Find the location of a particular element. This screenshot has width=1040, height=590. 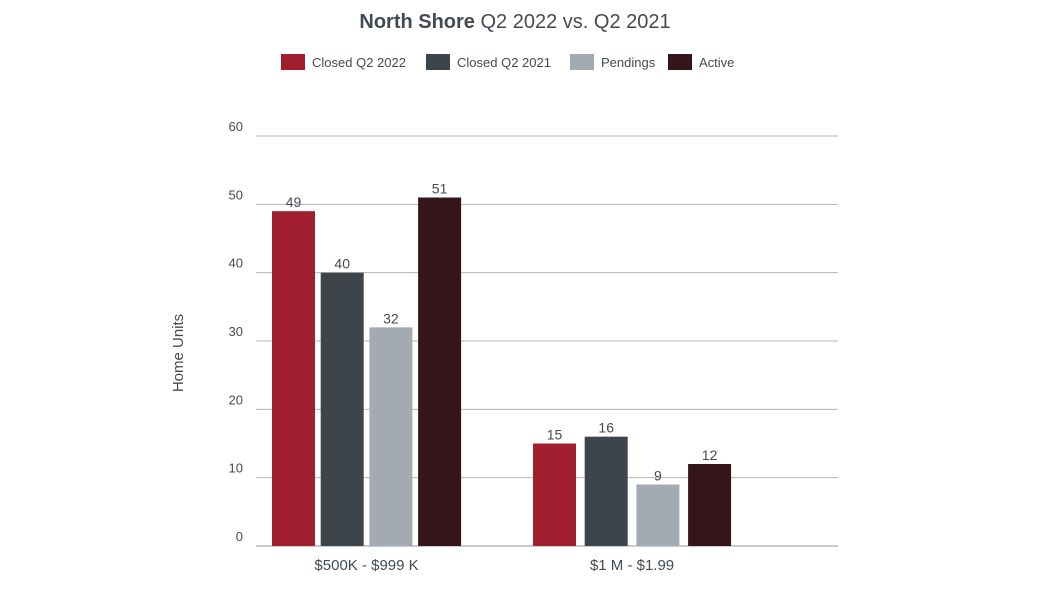

chart-title: North Shore Q2 2022 vs. Q2 2021 is located at coordinates (514, 22).